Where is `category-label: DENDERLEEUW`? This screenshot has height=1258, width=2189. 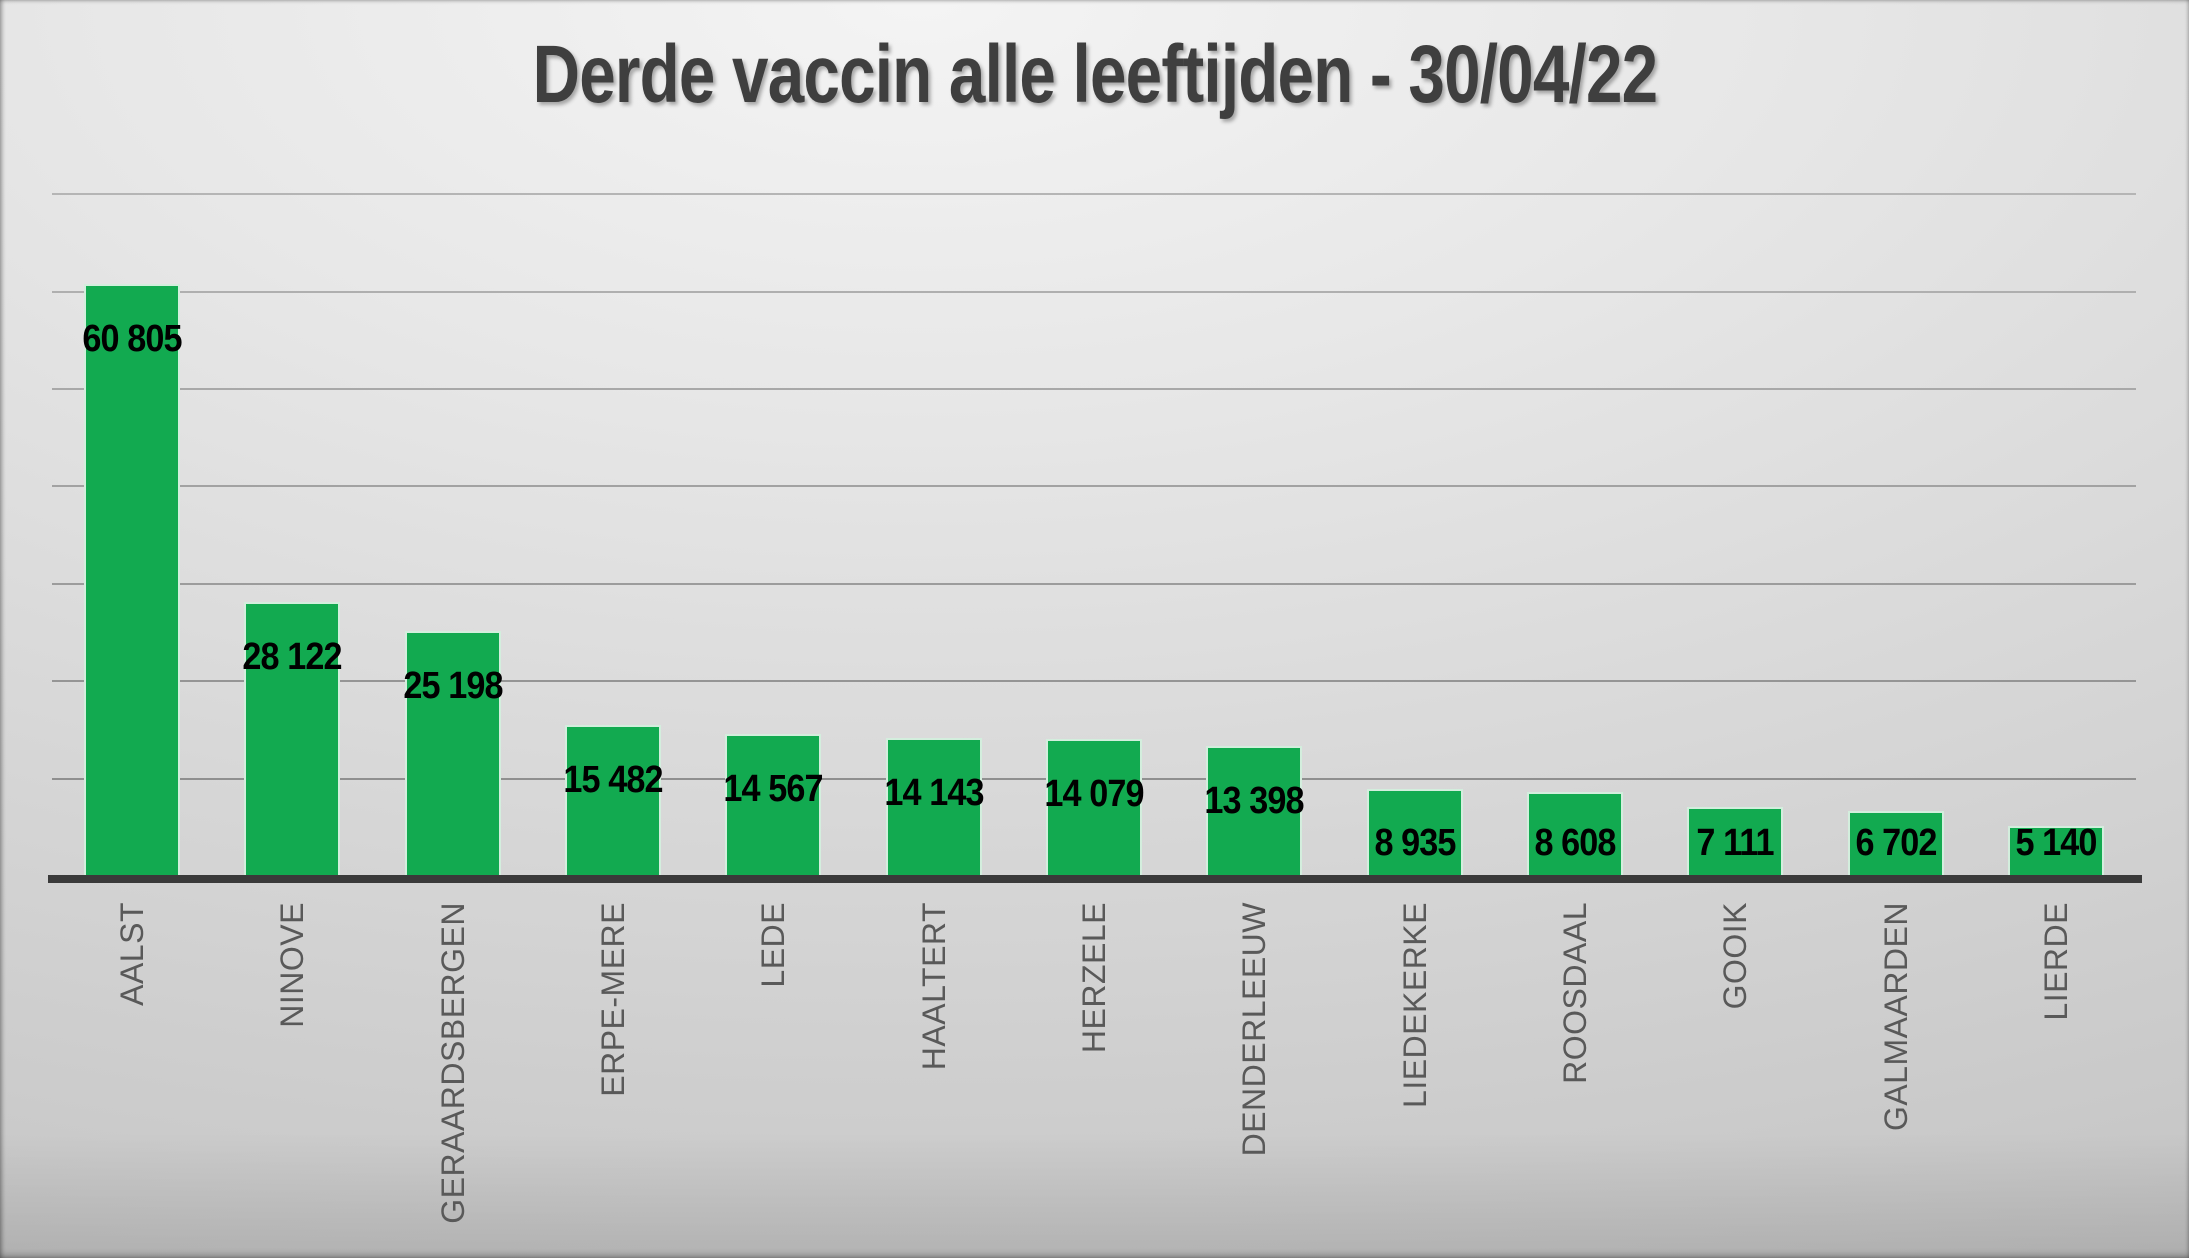 category-label: DENDERLEEUW is located at coordinates (1254, 1029).